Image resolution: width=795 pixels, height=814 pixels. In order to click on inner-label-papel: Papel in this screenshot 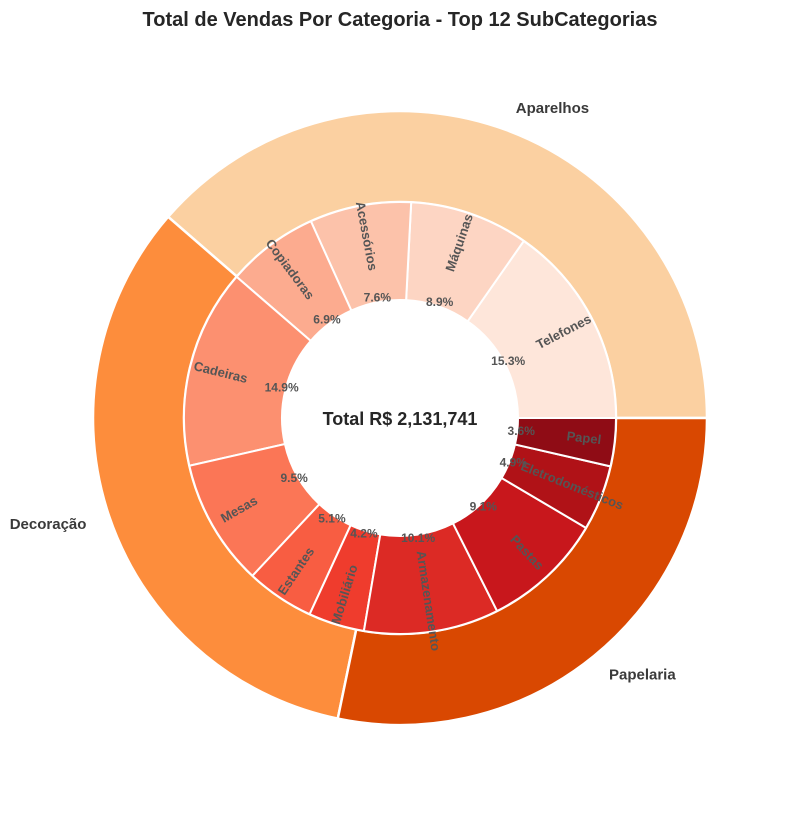, I will do `click(584, 437)`.